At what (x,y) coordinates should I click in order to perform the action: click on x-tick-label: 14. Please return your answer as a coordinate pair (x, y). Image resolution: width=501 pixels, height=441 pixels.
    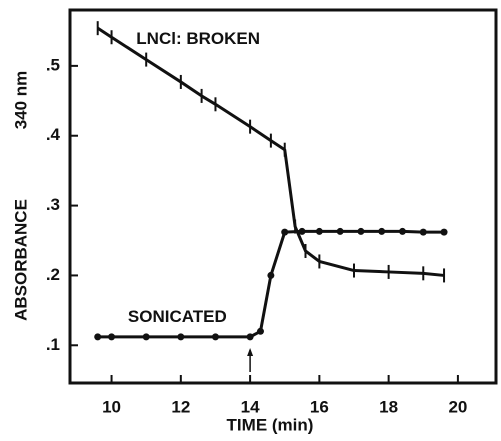
    Looking at the image, I should click on (250, 406).